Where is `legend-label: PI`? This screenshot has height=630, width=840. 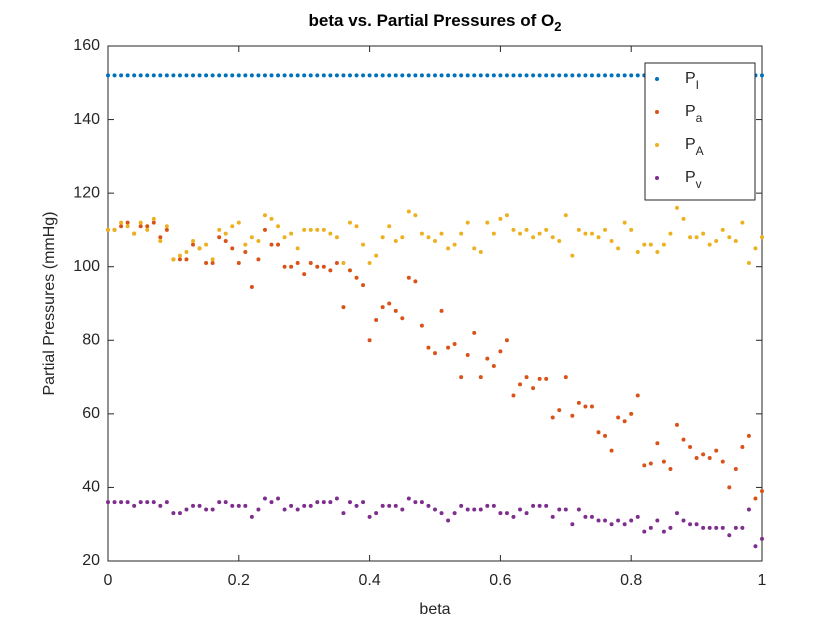
legend-label: PI is located at coordinates (692, 81).